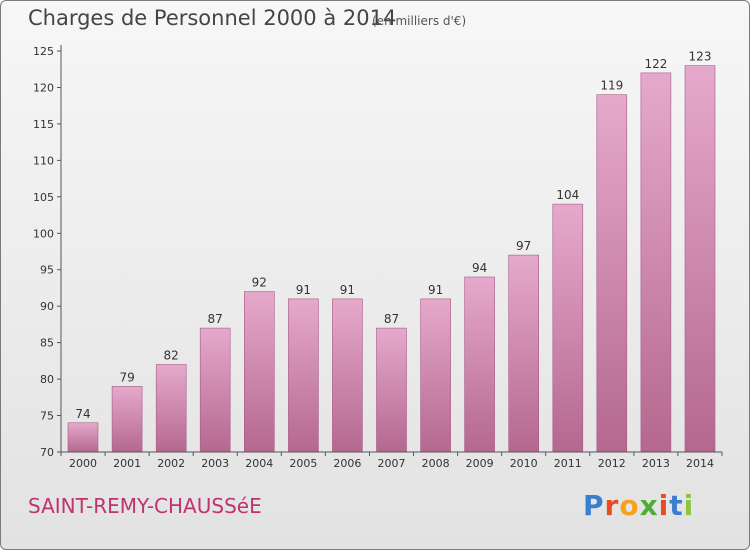  Describe the element at coordinates (259, 372) in the screenshot. I see `bar-2004` at that location.